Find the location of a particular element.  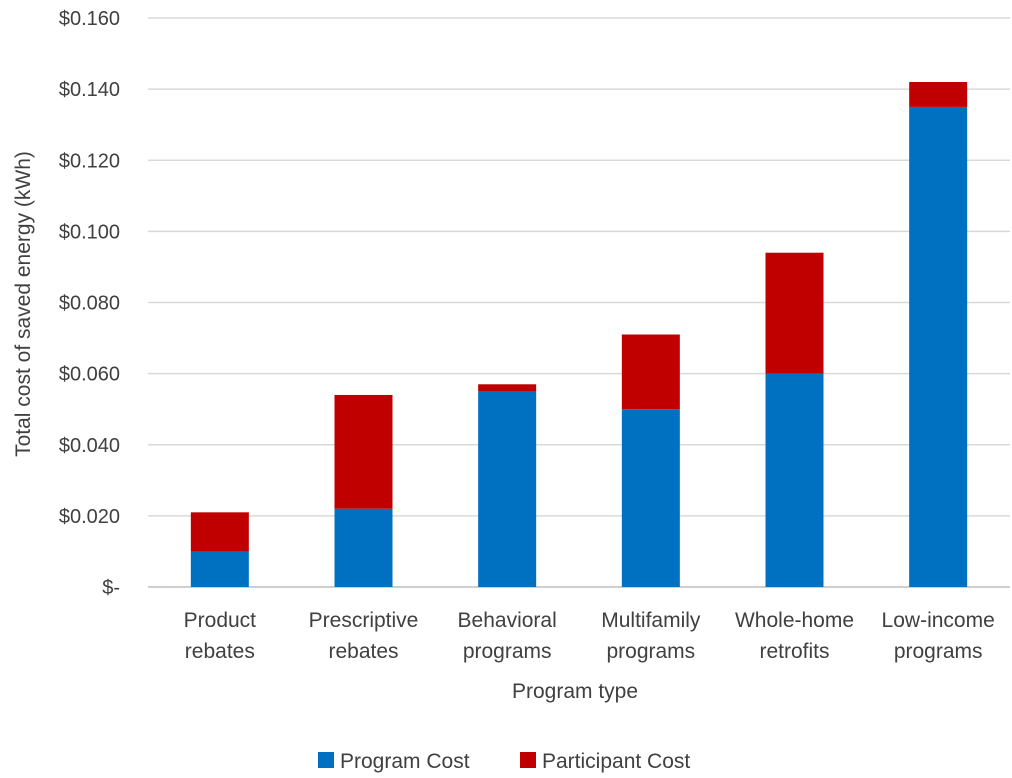

y-tick-label: $0.080 is located at coordinates (89, 304).